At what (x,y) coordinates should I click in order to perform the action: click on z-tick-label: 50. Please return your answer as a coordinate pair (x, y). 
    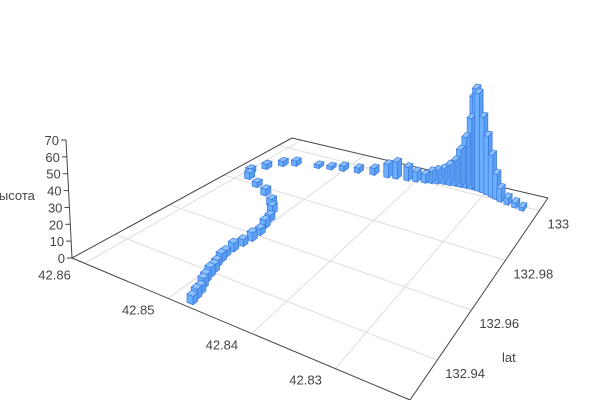
    Looking at the image, I should click on (53, 174).